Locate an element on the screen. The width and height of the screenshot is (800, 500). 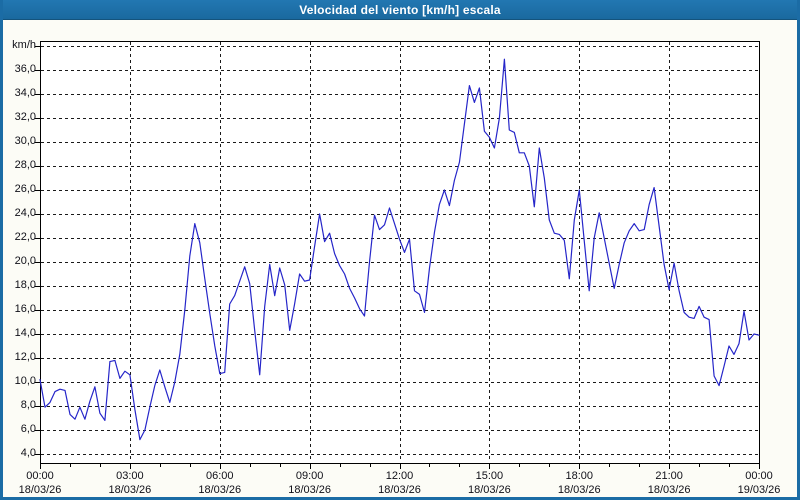
y-tick-label: 32,0 is located at coordinates (25, 117).